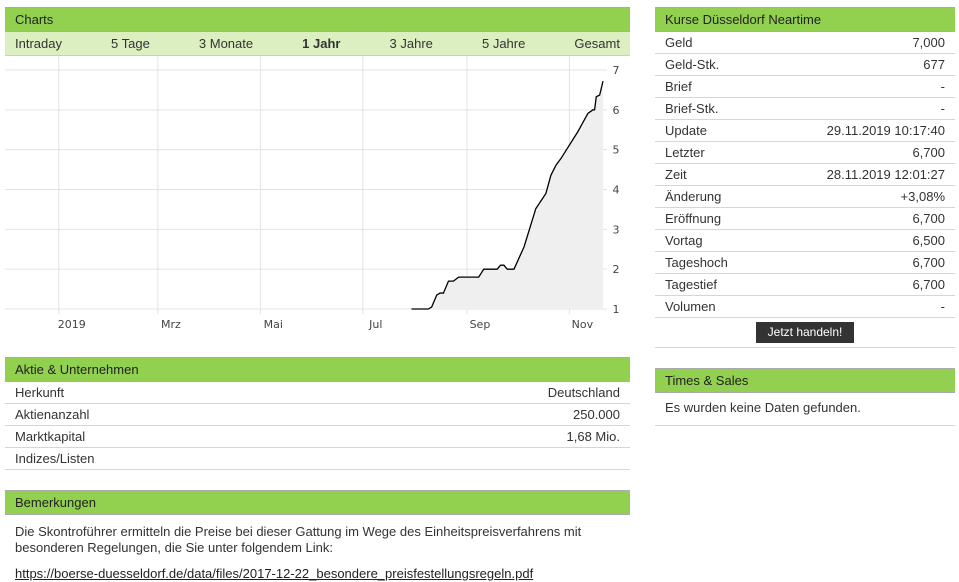  I want to click on x-tick-label: Mai, so click(273, 324).